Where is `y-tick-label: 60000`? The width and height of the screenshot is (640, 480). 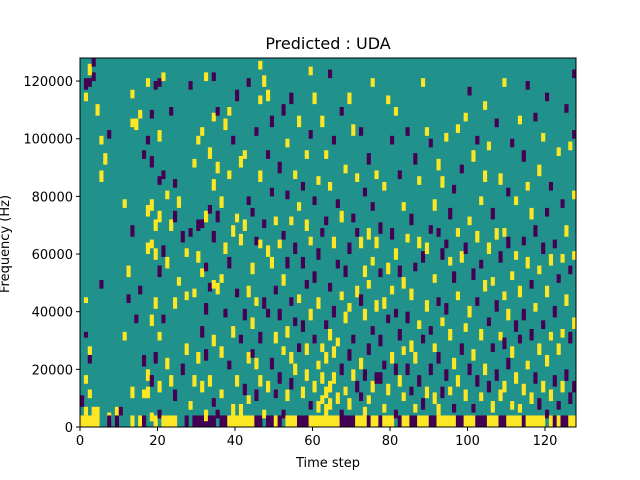 y-tick-label: 60000 is located at coordinates (52, 255).